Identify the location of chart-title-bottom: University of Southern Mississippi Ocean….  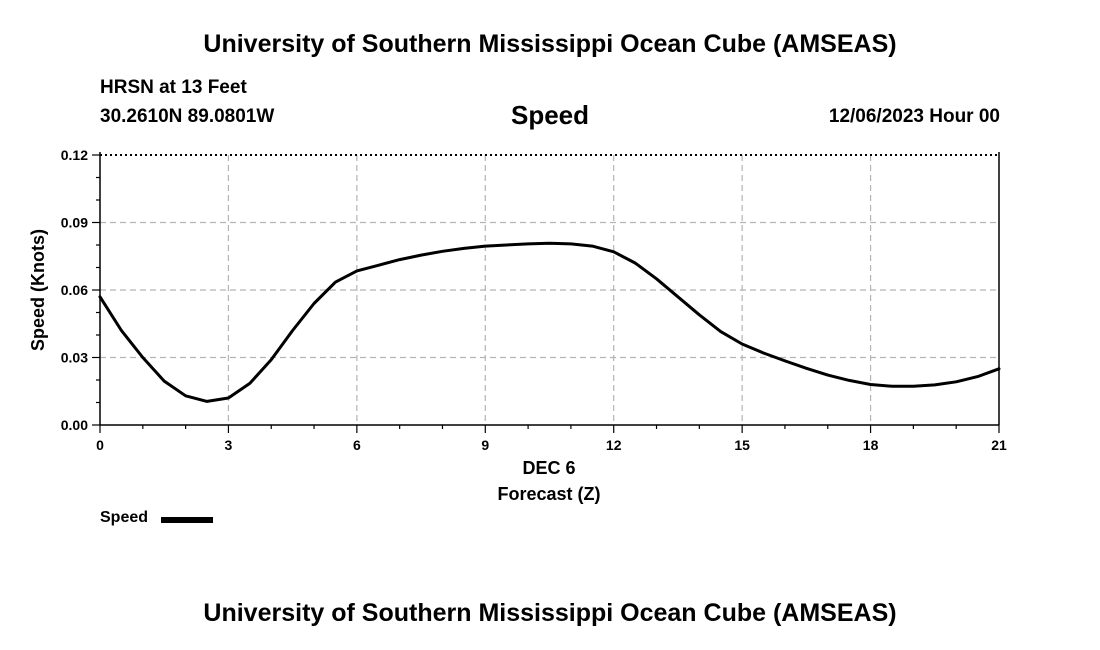
(550, 613).